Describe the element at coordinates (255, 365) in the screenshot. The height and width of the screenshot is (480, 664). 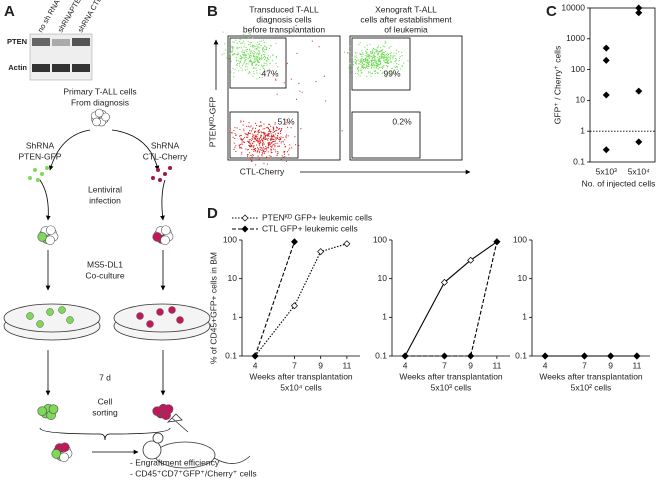
I see `x-tick-label: 4` at that location.